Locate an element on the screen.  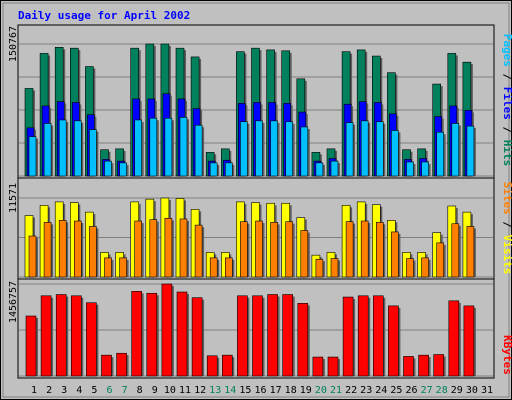
x-tick-label: 9 is located at coordinates (155, 390).